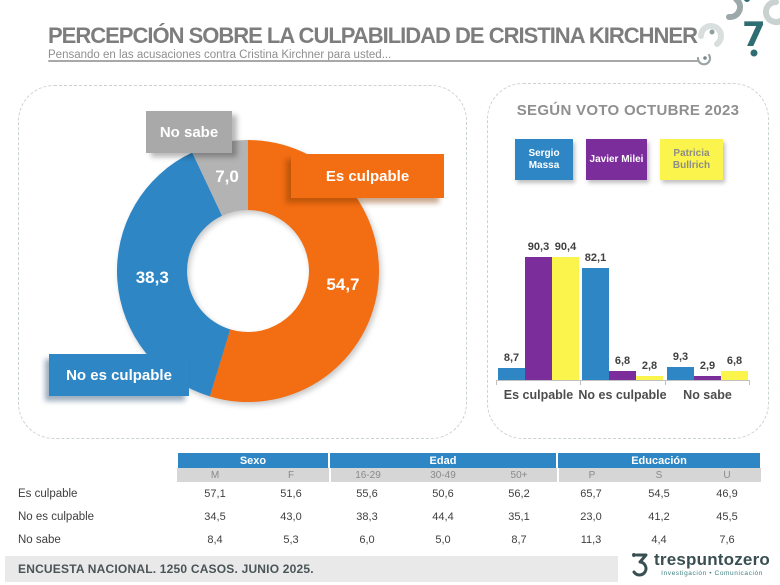  I want to click on legend-javier-milei: Javier Milei, so click(616, 159).